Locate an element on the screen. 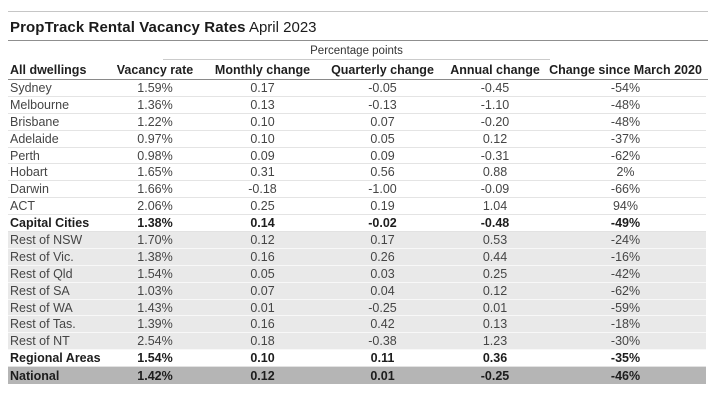  value-cell: 0.03 is located at coordinates (382, 273).